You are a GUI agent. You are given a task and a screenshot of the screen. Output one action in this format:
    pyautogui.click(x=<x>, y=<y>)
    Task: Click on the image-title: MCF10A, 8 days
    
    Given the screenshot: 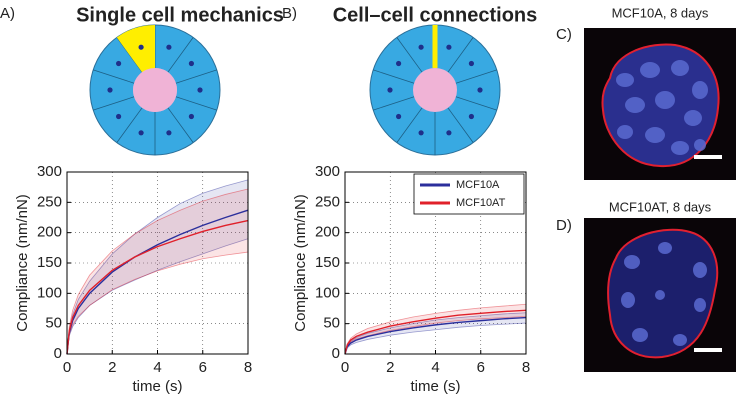 What is the action you would take?
    pyautogui.click(x=660, y=12)
    